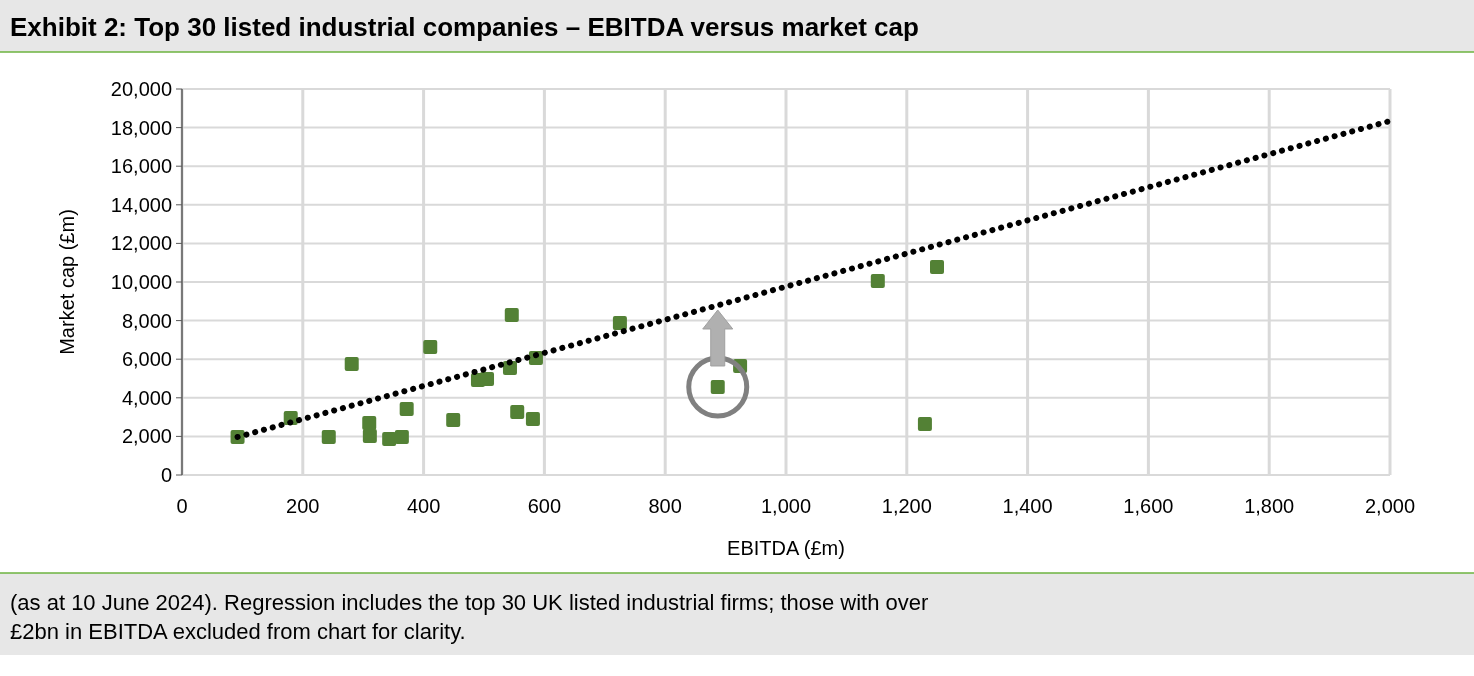 Image resolution: width=1474 pixels, height=676 pixels. Describe the element at coordinates (67, 282) in the screenshot. I see `y-axis-title: Market cap (£m)` at that location.